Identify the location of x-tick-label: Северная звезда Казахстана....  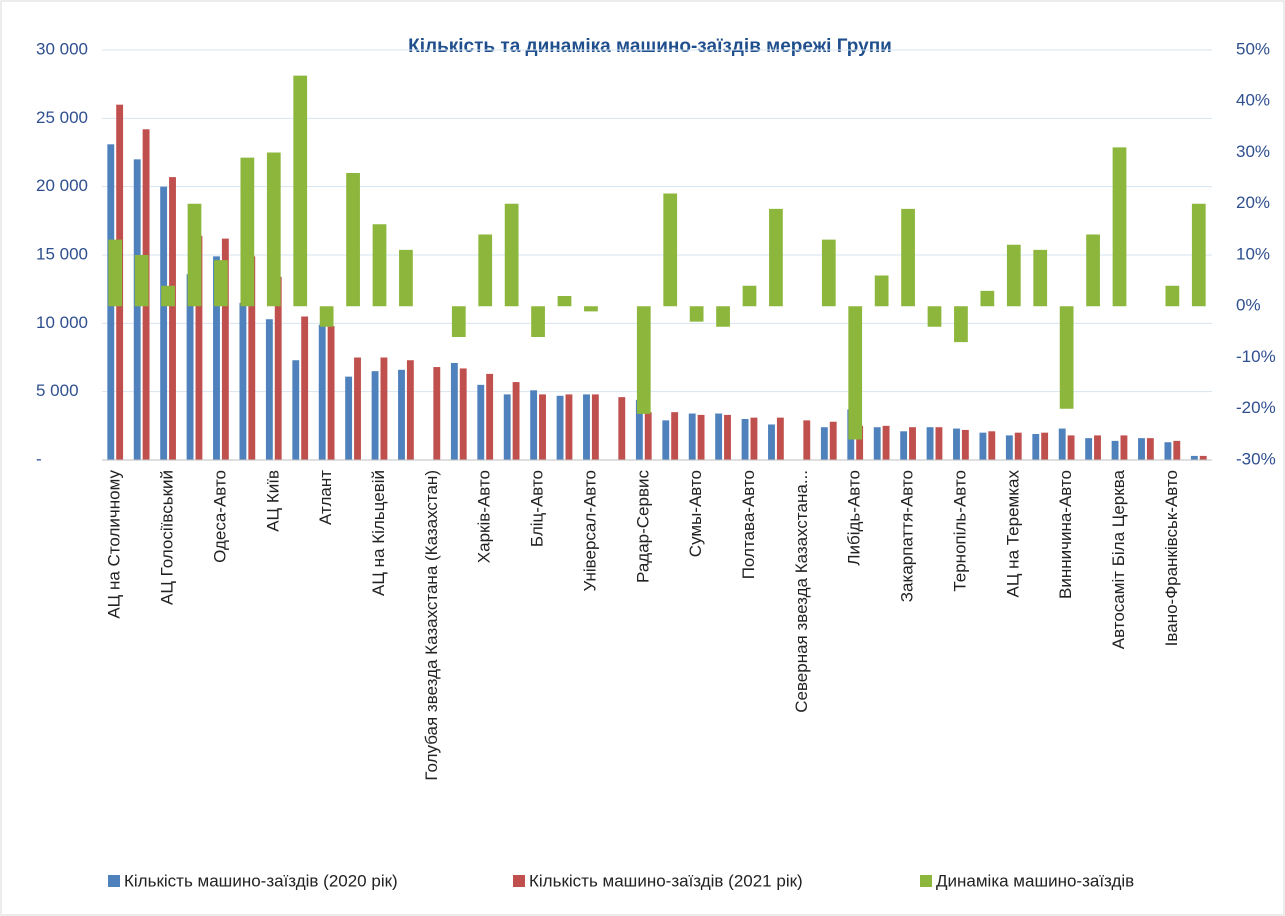
(801, 591).